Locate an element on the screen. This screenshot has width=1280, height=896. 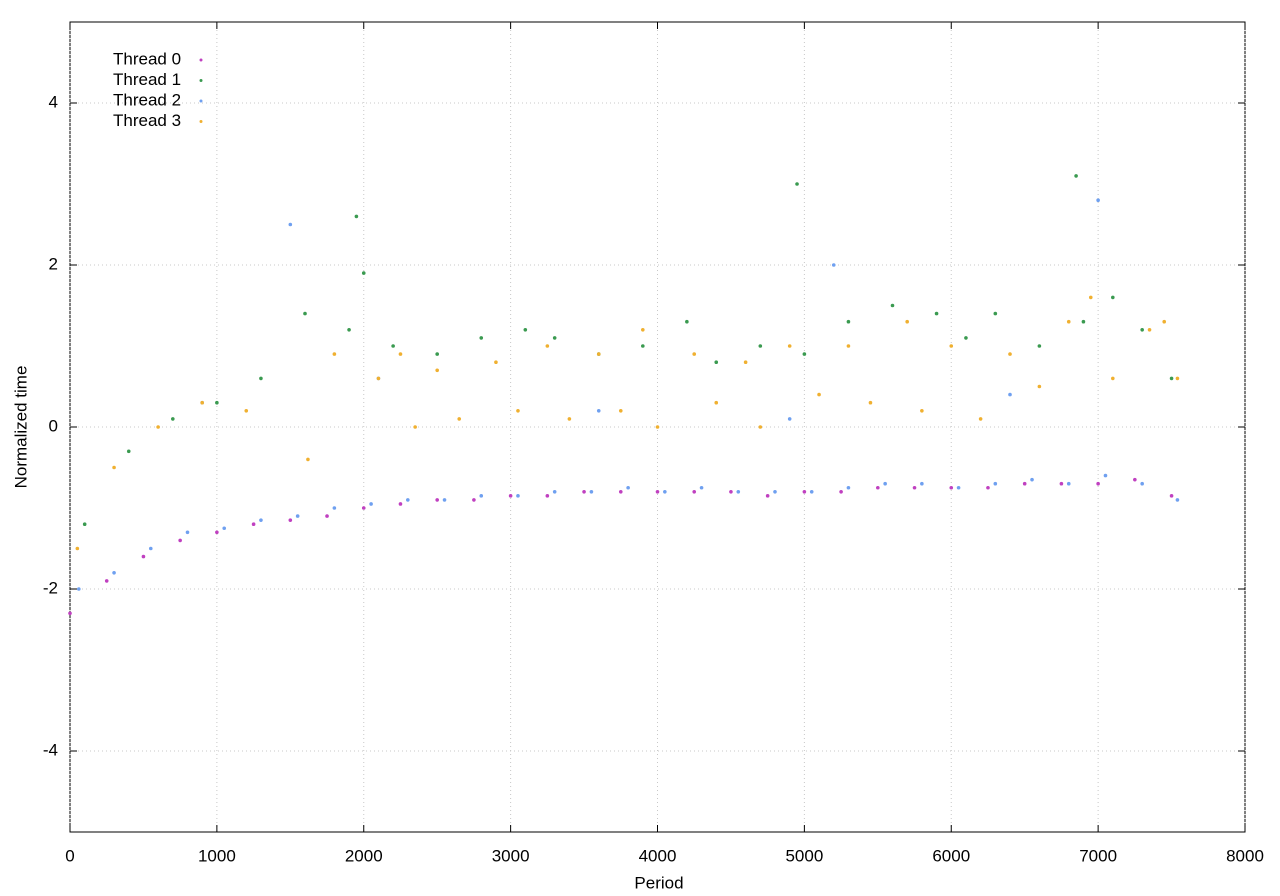
x-tick-label: 8000 is located at coordinates (1245, 855).